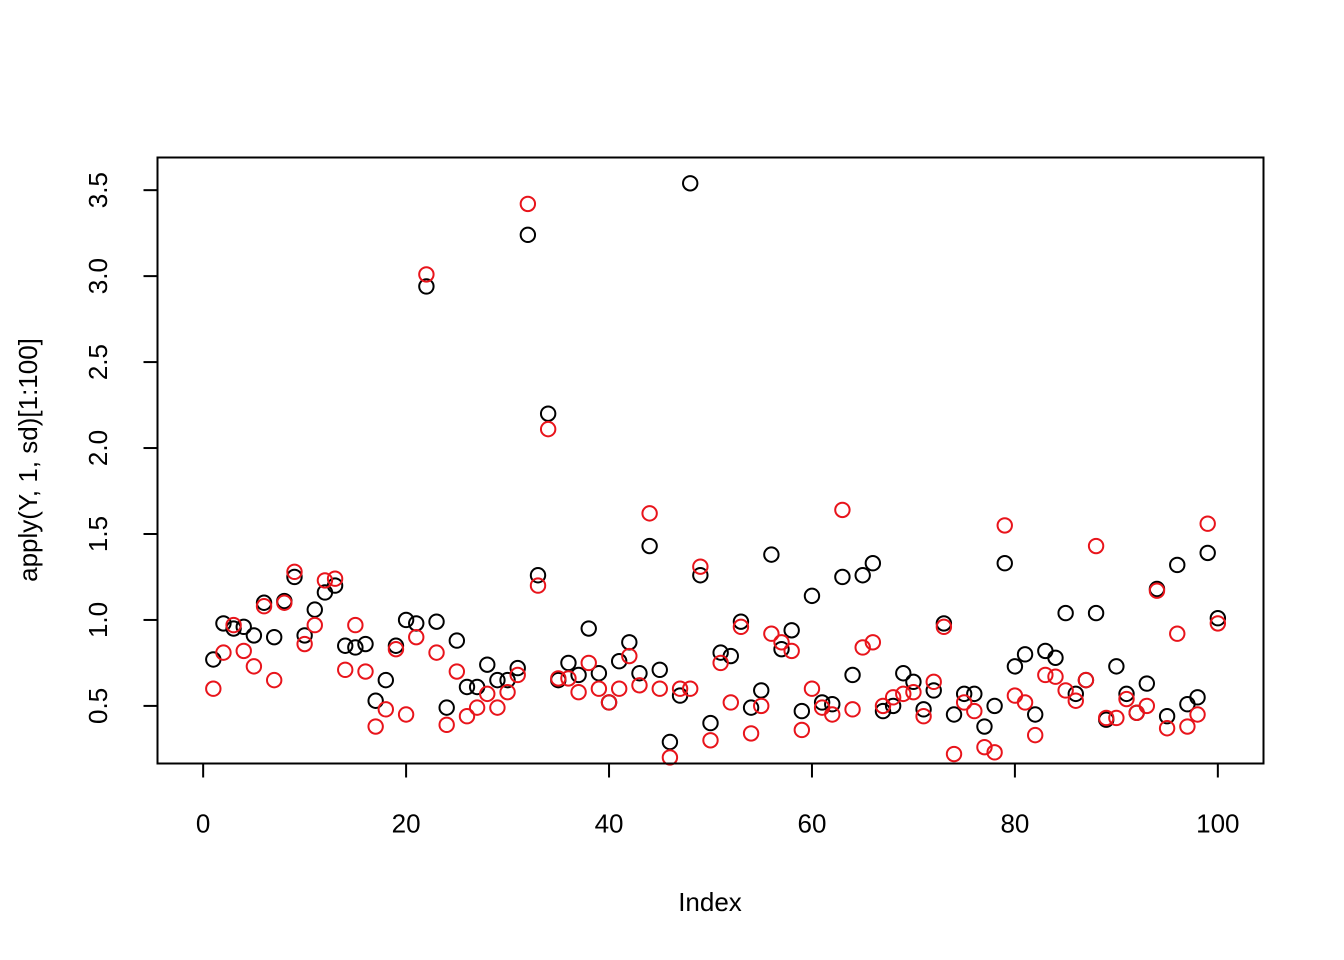 This screenshot has height=960, width=1344. I want to click on y-tick-label: 2.0, so click(98, 448).